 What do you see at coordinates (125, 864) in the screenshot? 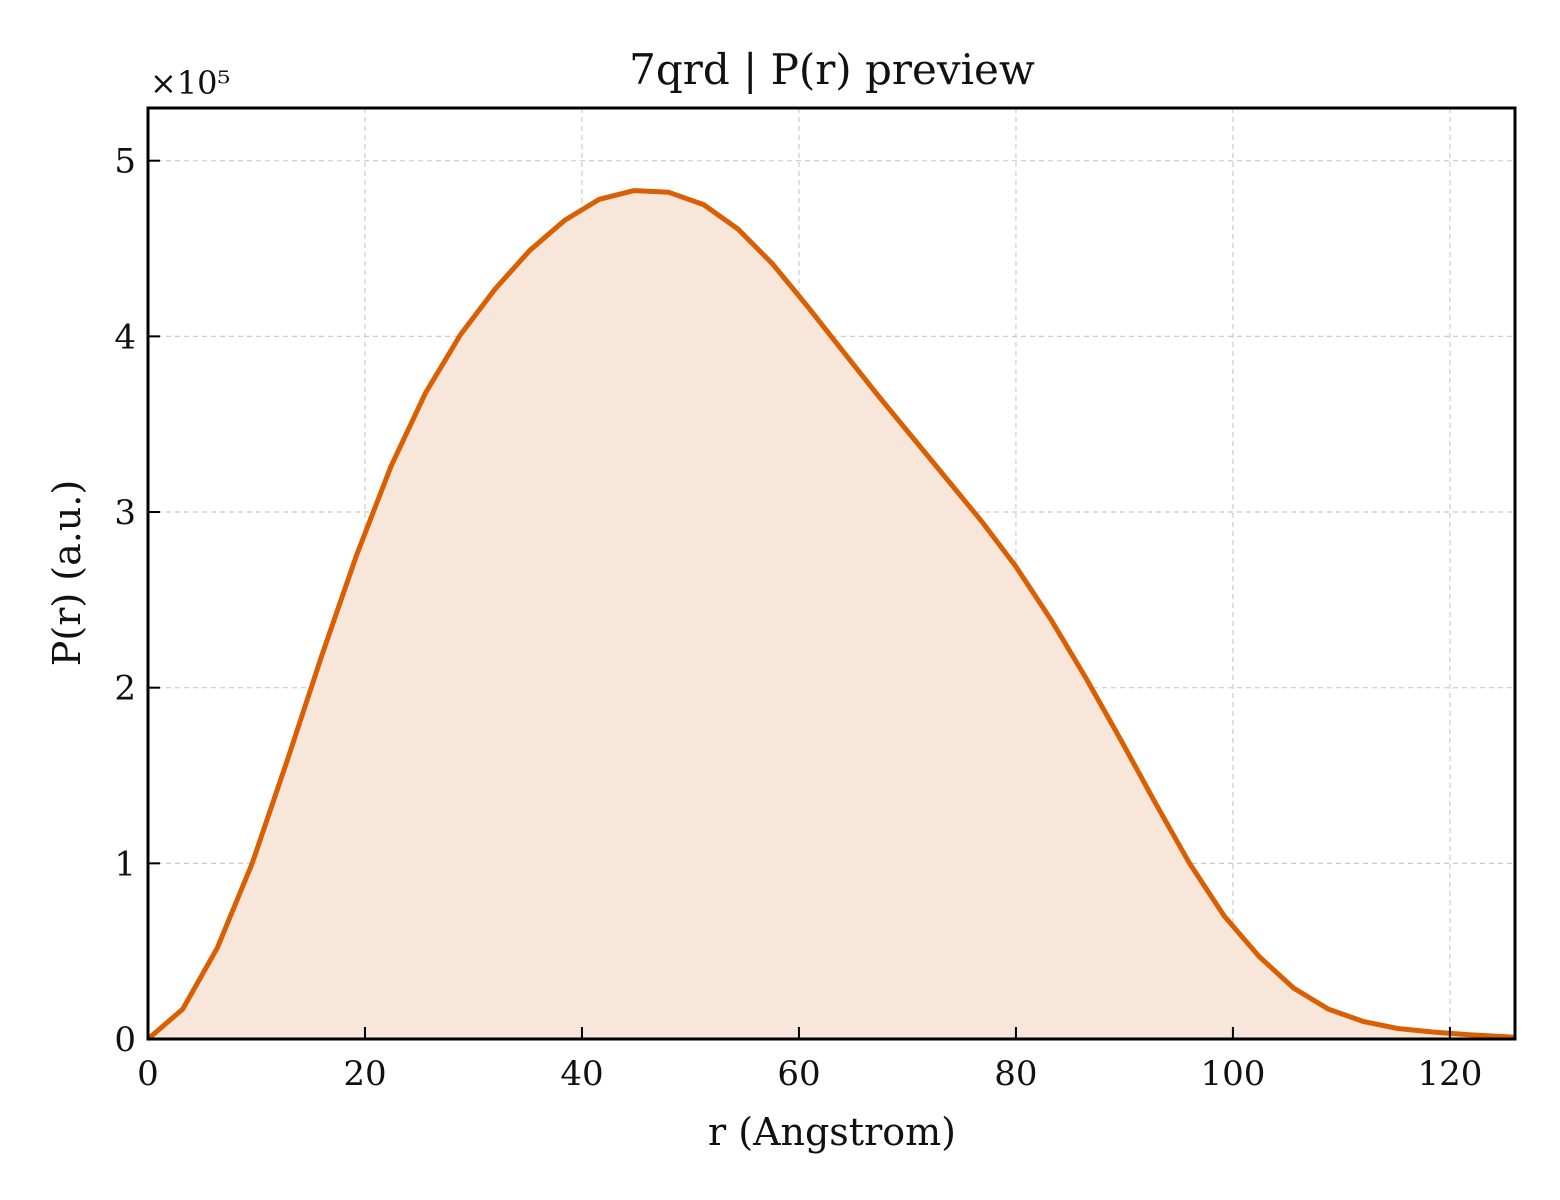
I see `y-tick-label: 1` at bounding box center [125, 864].